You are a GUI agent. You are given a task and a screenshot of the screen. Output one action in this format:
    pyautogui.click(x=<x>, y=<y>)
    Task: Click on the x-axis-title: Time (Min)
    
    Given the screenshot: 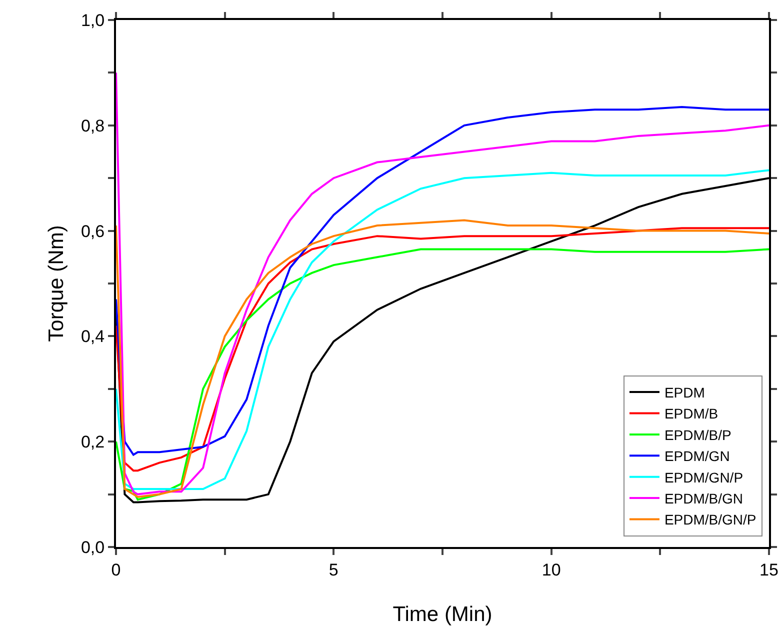 What is the action you would take?
    pyautogui.click(x=442, y=614)
    